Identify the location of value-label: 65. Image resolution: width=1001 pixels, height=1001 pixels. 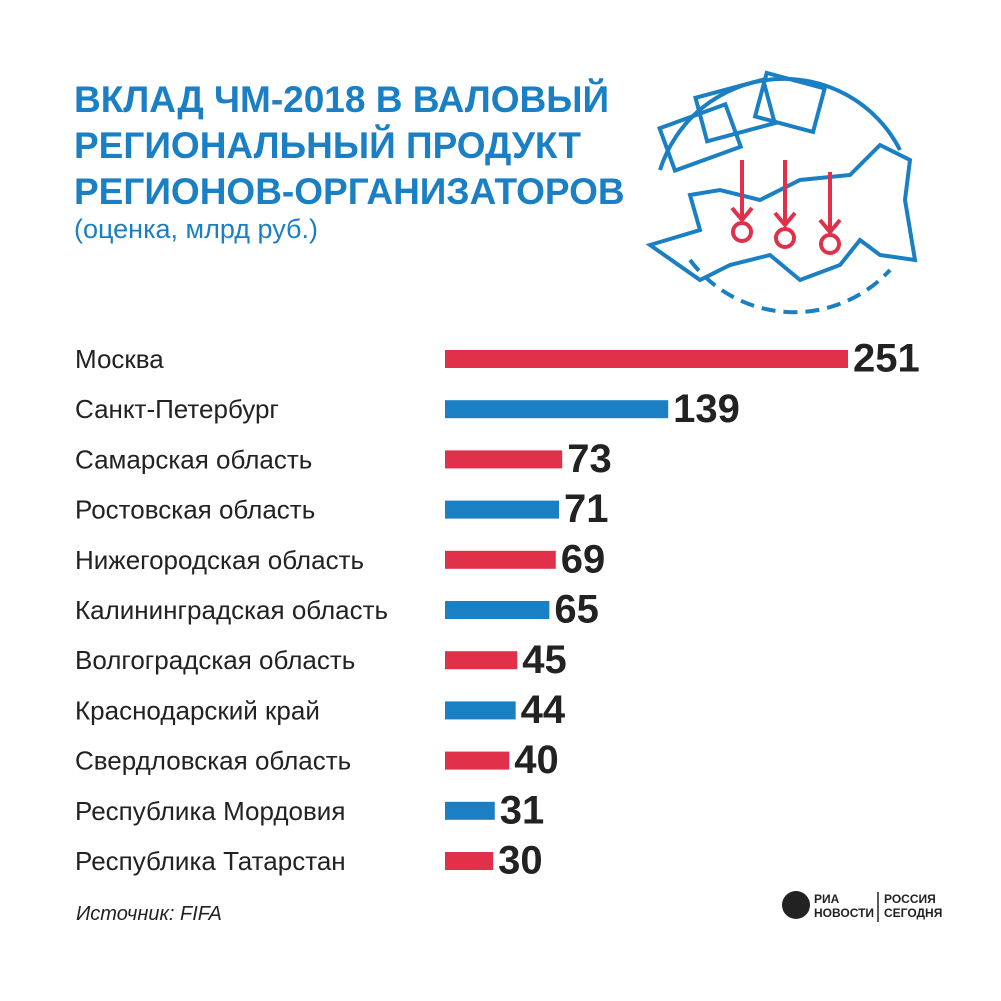
(576, 610).